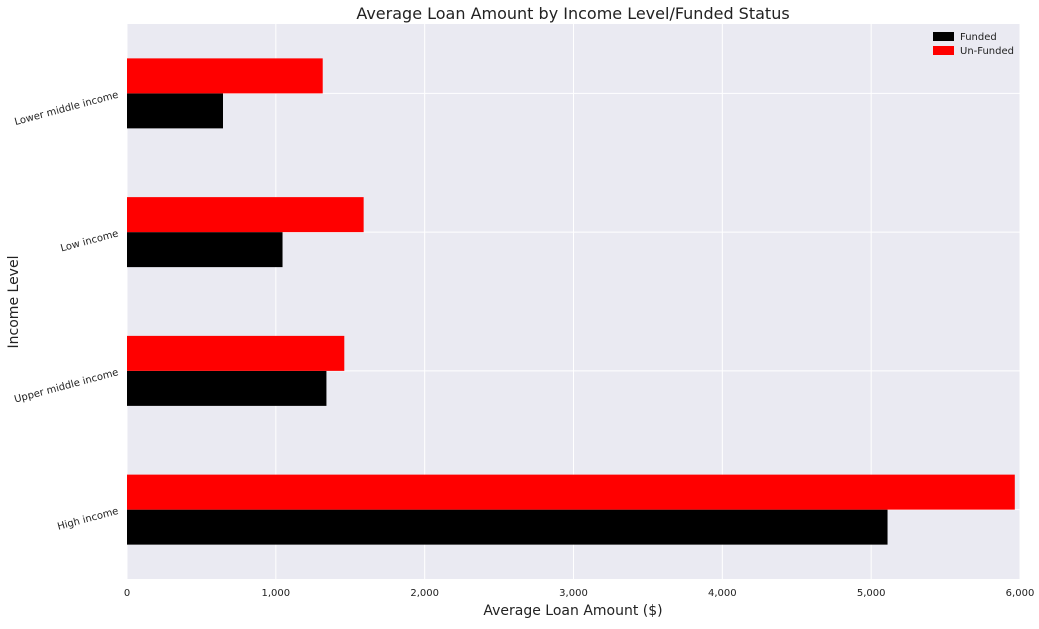  I want to click on bar-un-funded-upper-middle-income, so click(236, 353).